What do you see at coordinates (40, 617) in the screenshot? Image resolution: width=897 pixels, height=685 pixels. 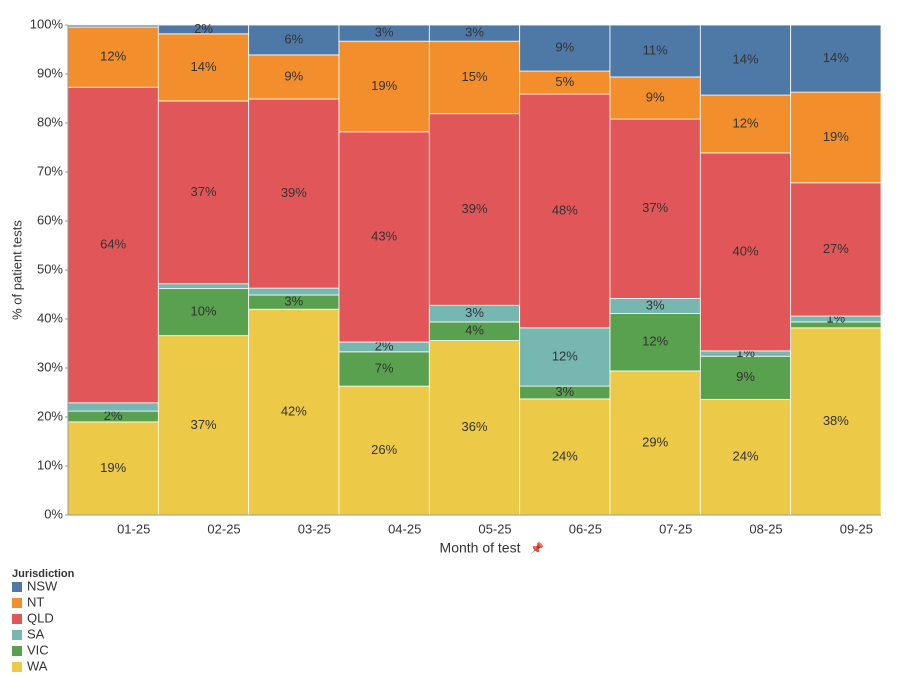 I see `legend-label: QLD` at bounding box center [40, 617].